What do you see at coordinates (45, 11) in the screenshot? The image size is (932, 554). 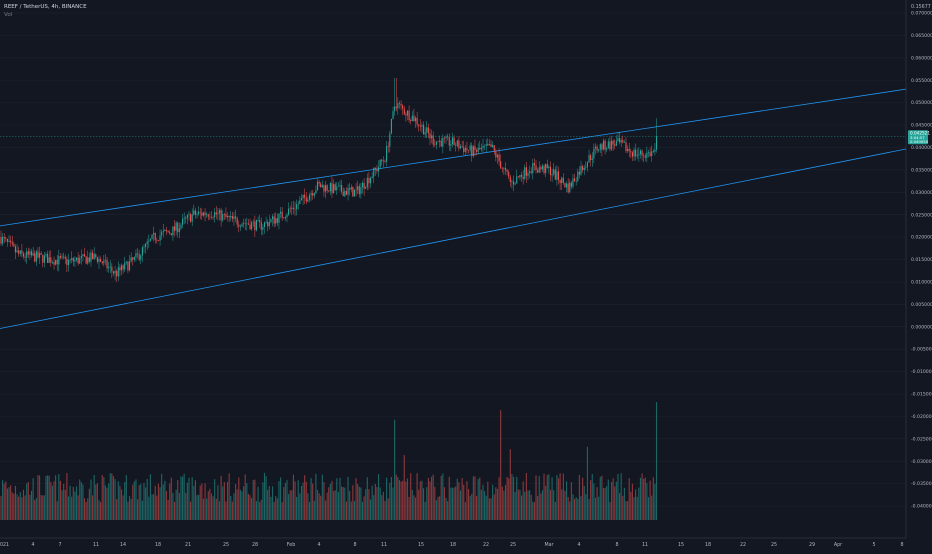 I see `chart-legend: REEF / TetherUS, 4h, BINANCE Vol` at bounding box center [45, 11].